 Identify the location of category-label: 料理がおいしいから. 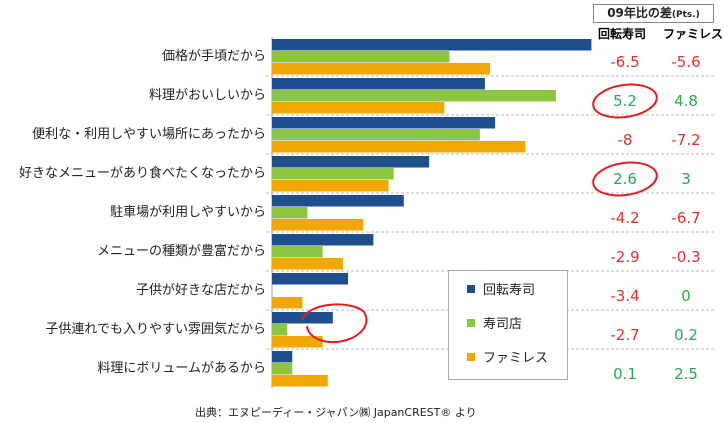
(207, 95).